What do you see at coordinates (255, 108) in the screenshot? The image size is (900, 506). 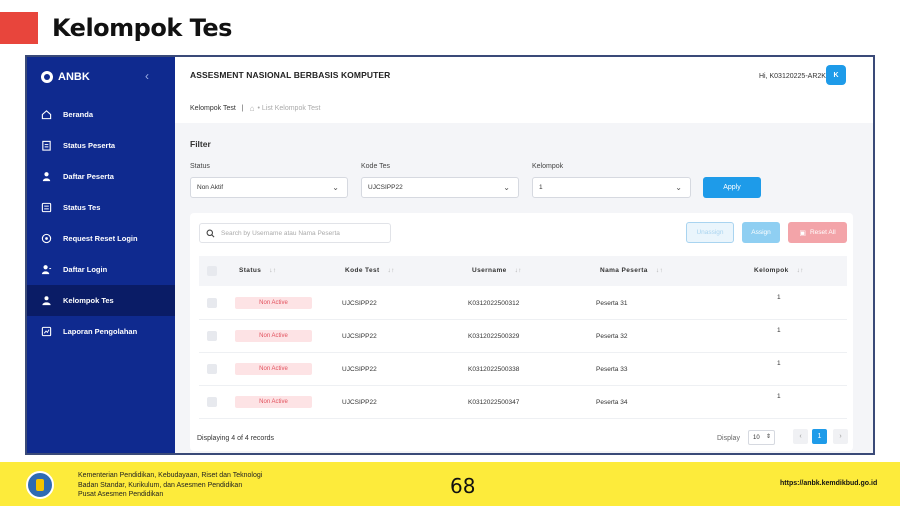 I see `breadcrumb: Kelompok Test | ⌂ • List Kelompok Test` at bounding box center [255, 108].